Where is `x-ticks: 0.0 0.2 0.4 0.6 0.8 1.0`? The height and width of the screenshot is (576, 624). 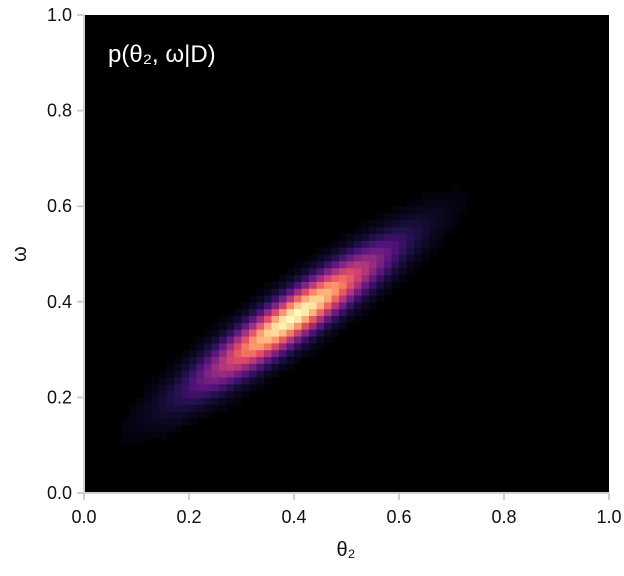
x-ticks: 0.0 0.2 0.4 0.6 0.8 1.0 is located at coordinates (346, 510).